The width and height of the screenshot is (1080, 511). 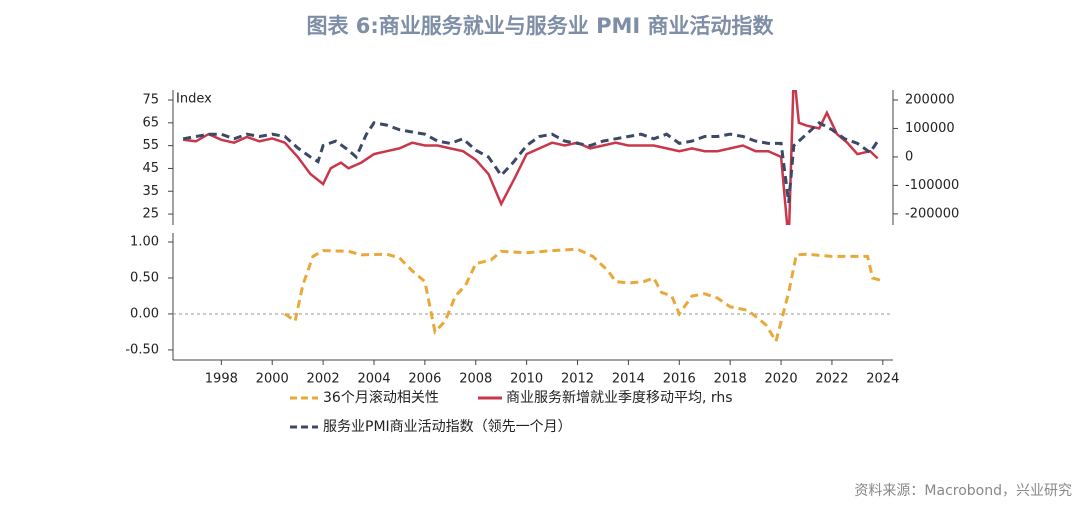 I want to click on x-tick-label: 2016, so click(x=679, y=379).